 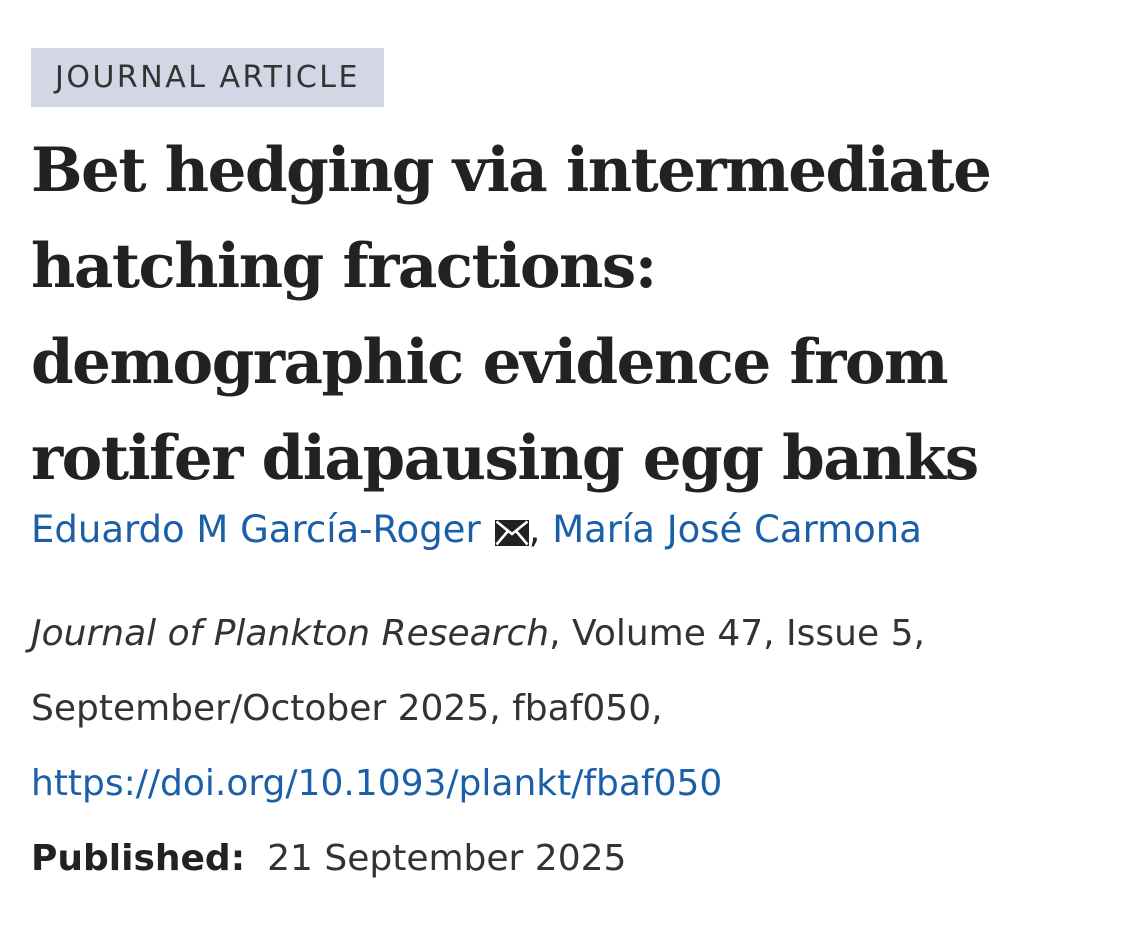 What do you see at coordinates (138, 858) in the screenshot?
I see `published-label: Published:` at bounding box center [138, 858].